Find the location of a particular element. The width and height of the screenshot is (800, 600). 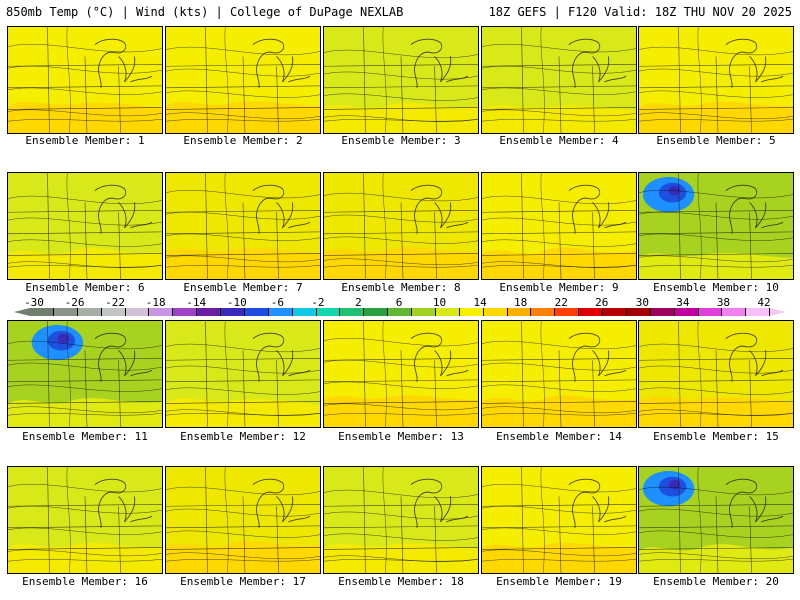

ensemble-member-label: Ensemble Member: 18 is located at coordinates (401, 581).